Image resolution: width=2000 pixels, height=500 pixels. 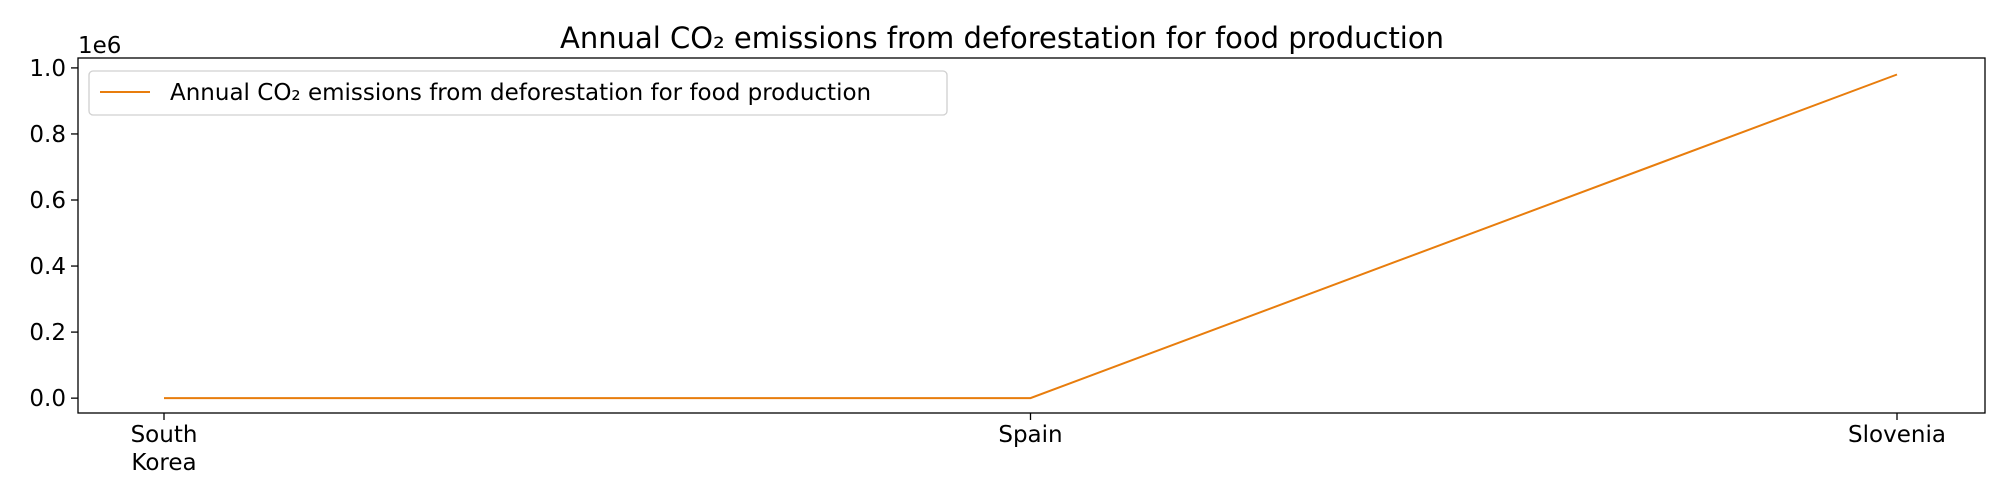 I want to click on x-tick-label: South Korea, so click(x=164, y=449).